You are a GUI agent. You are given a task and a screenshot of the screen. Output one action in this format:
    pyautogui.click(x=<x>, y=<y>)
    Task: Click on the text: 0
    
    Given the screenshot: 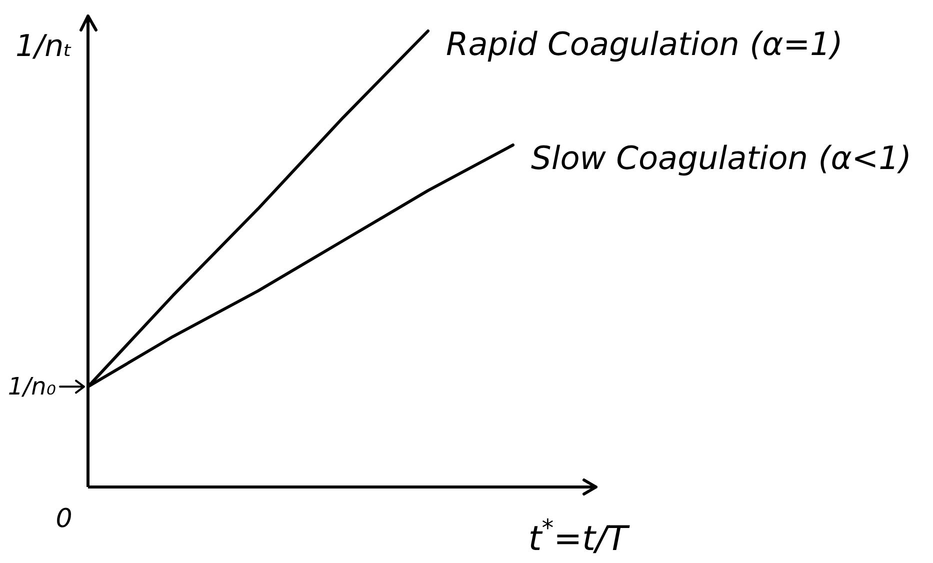 What is the action you would take?
    pyautogui.click(x=64, y=519)
    